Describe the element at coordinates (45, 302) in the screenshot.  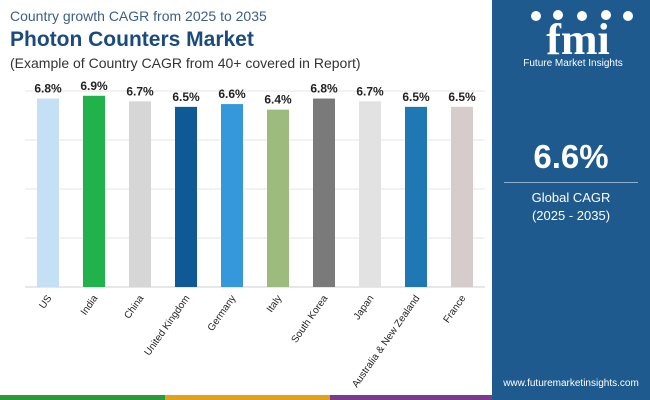
I see `tick-label: US` at that location.